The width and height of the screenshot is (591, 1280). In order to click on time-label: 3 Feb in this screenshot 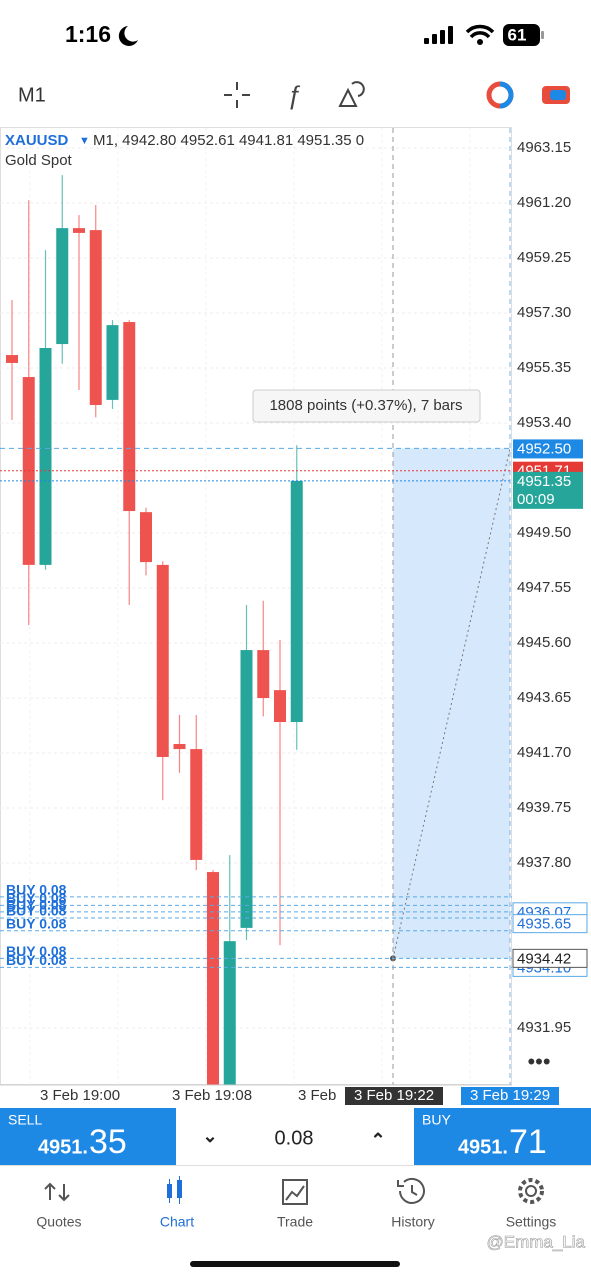, I will do `click(317, 1095)`.